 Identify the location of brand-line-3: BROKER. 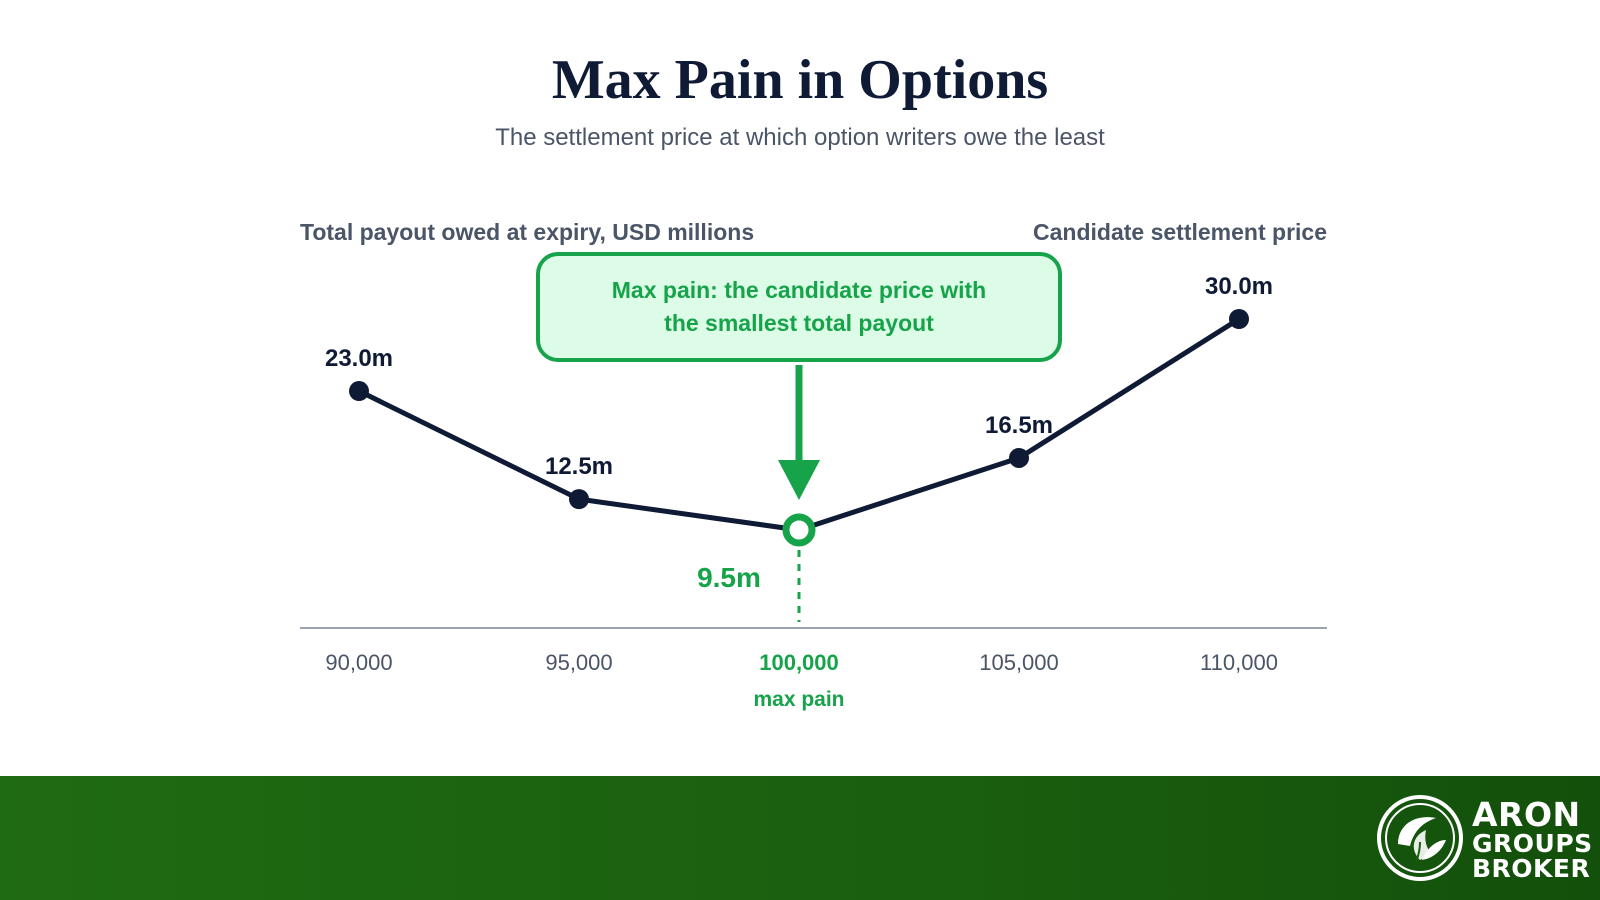
(1531, 868).